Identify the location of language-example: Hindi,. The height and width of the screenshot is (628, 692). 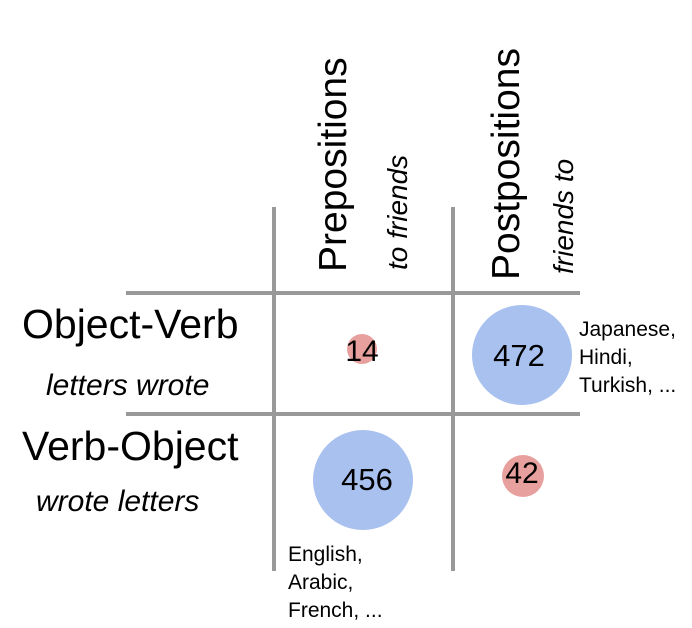
(606, 357).